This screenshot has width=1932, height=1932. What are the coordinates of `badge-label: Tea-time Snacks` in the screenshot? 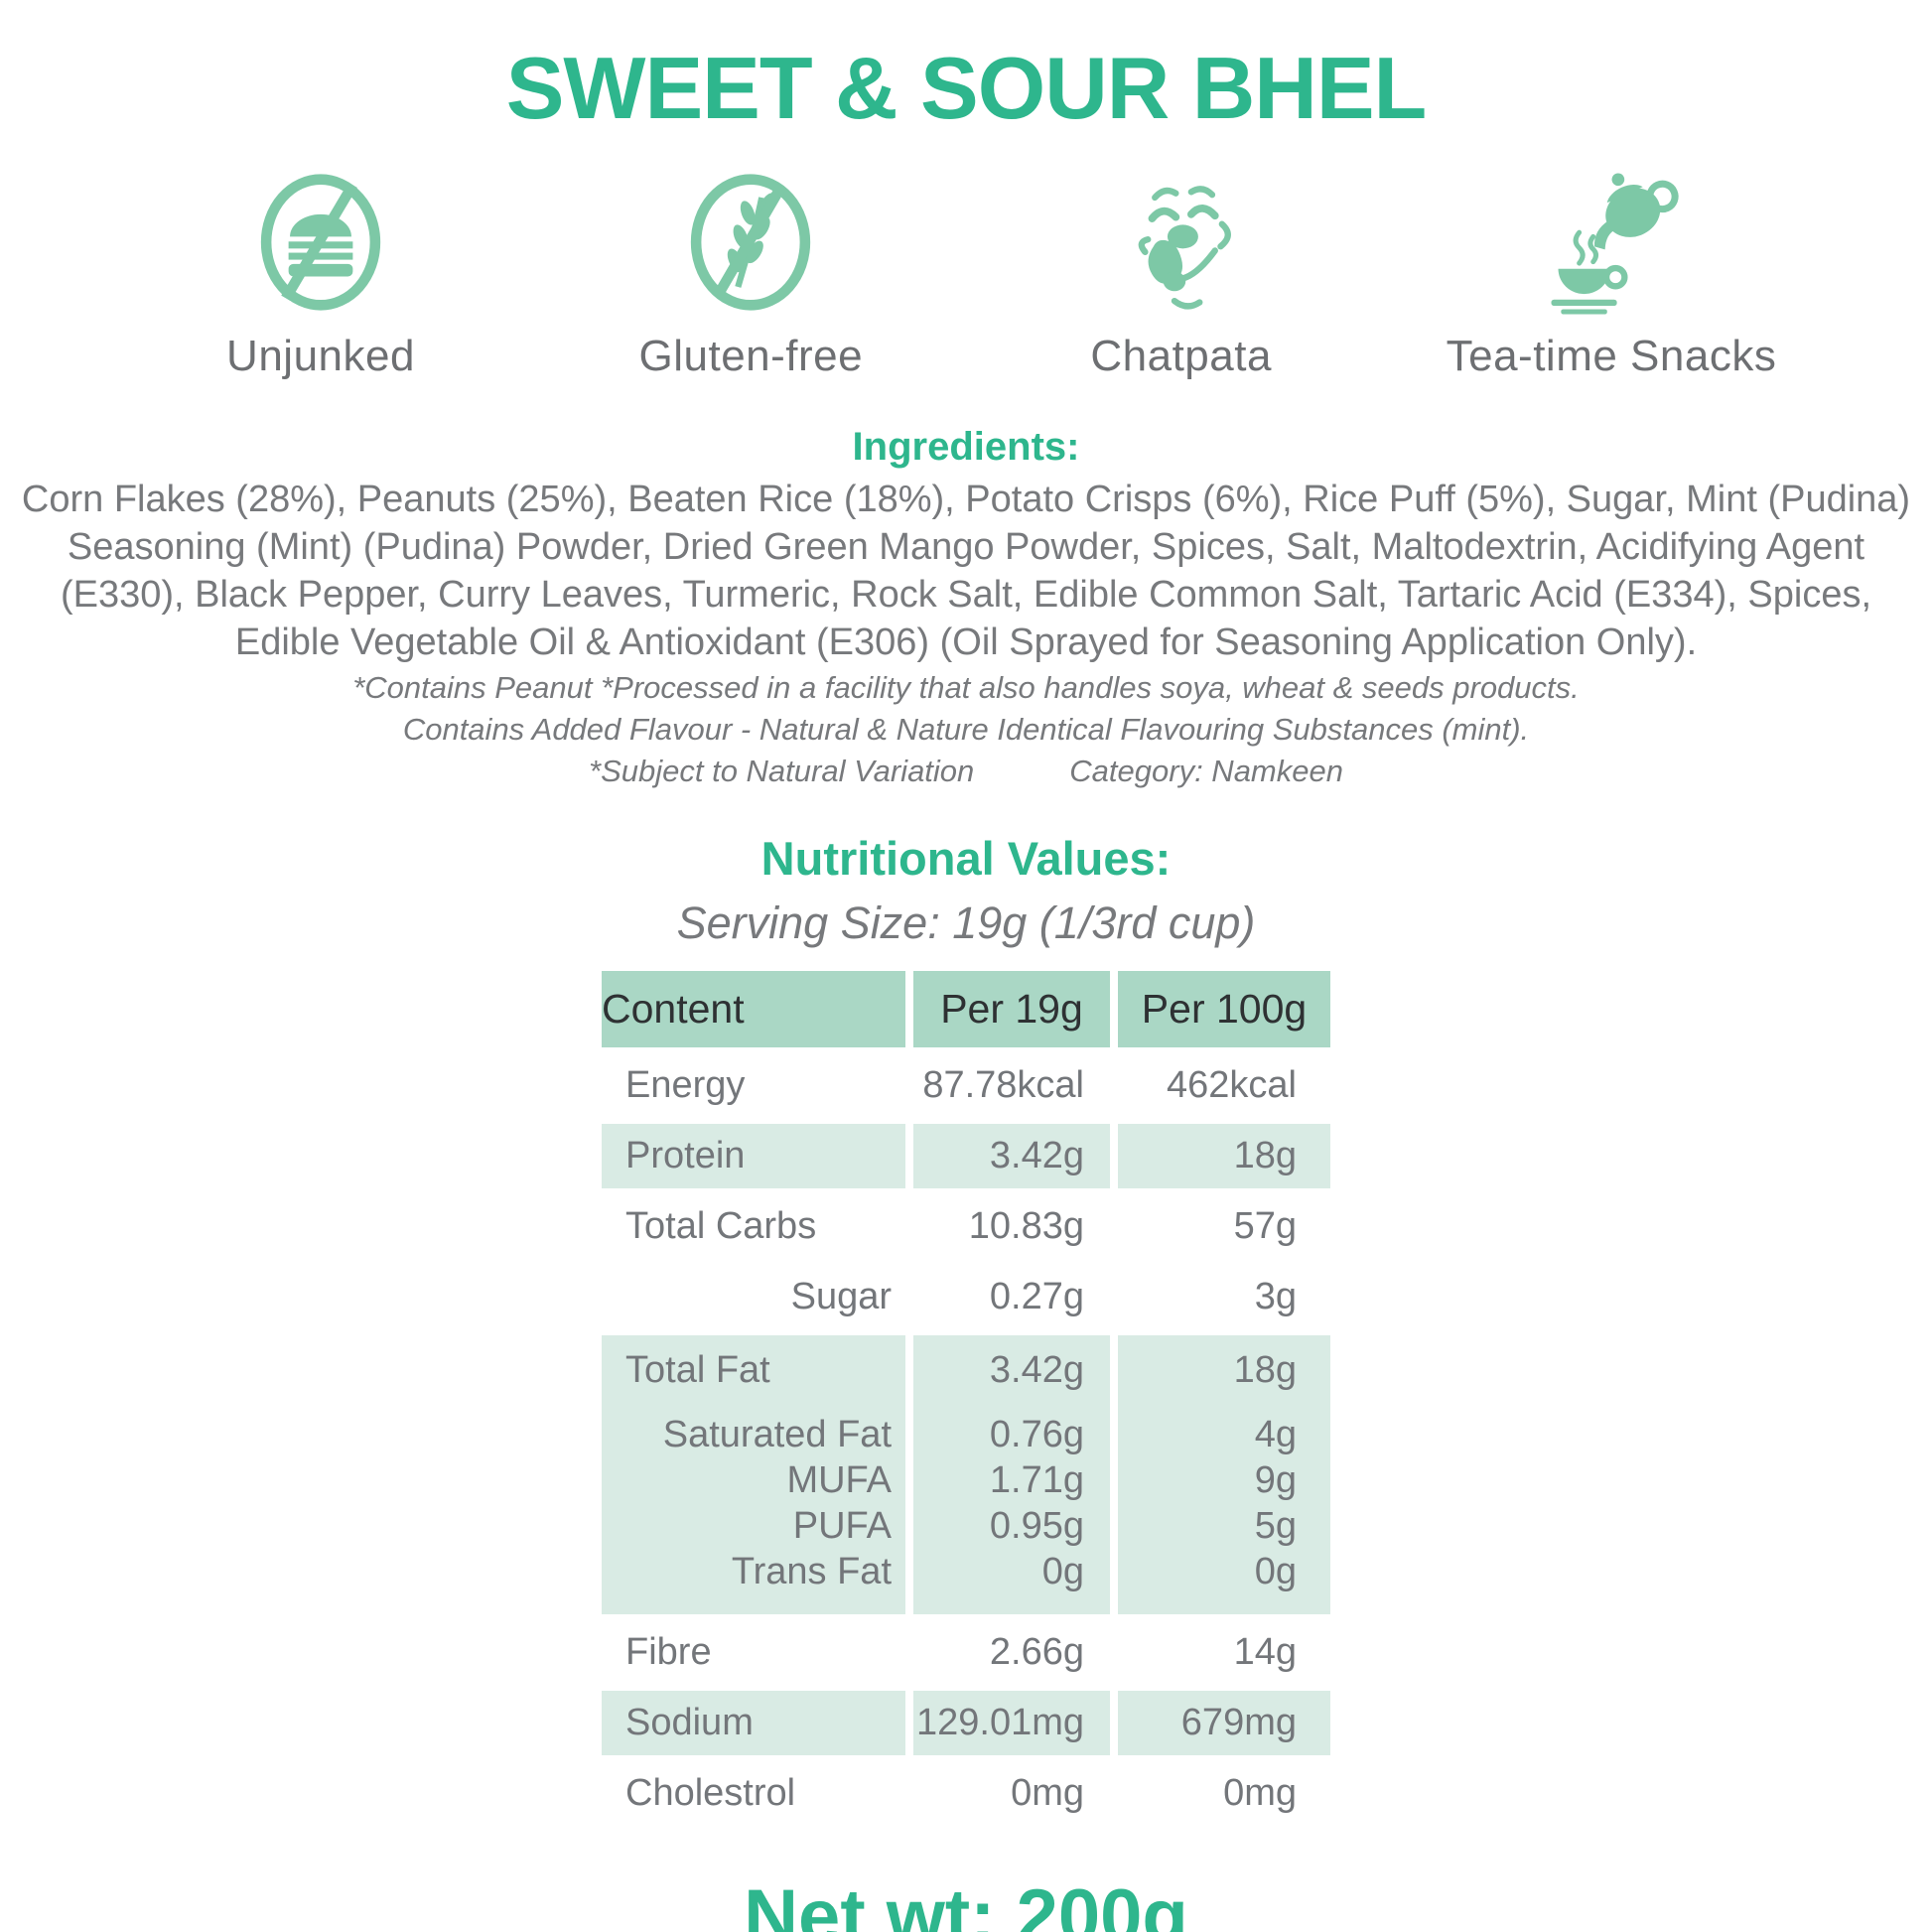 It's located at (1611, 356).